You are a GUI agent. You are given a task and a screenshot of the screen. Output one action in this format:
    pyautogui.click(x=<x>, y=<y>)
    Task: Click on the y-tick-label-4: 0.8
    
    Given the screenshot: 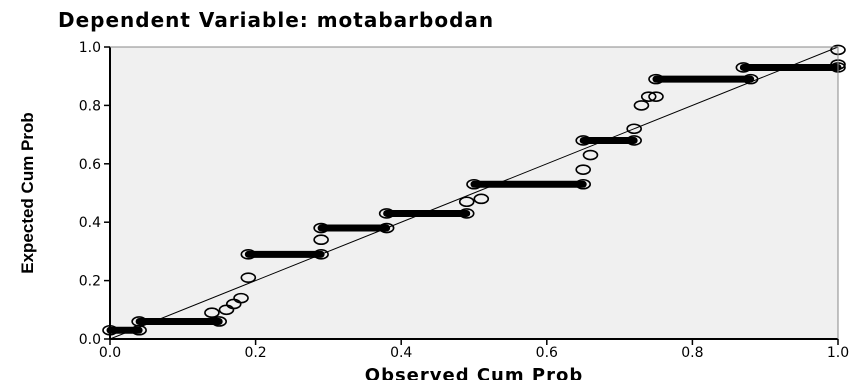 What is the action you would take?
    pyautogui.click(x=90, y=106)
    